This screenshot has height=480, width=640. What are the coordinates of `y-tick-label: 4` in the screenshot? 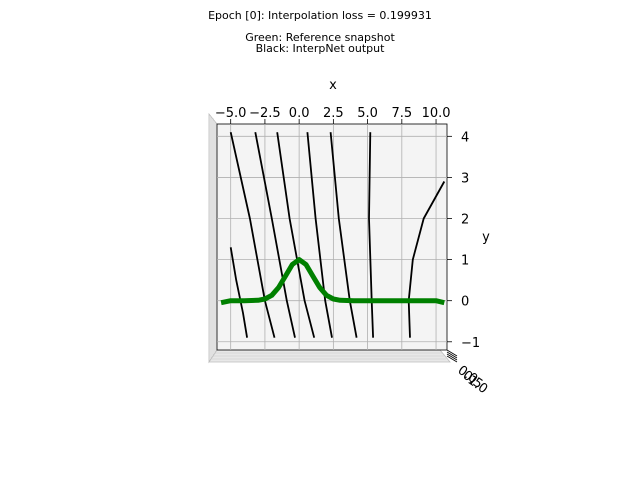 It's located at (465, 137).